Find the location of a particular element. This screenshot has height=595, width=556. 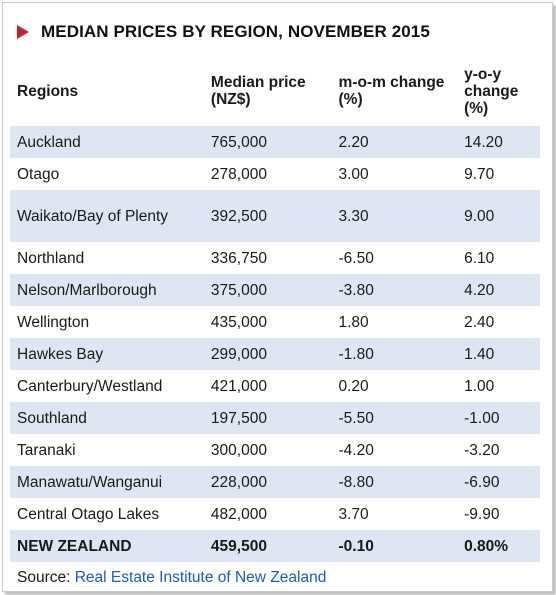

cell-yoy: 0.80% is located at coordinates (498, 546).